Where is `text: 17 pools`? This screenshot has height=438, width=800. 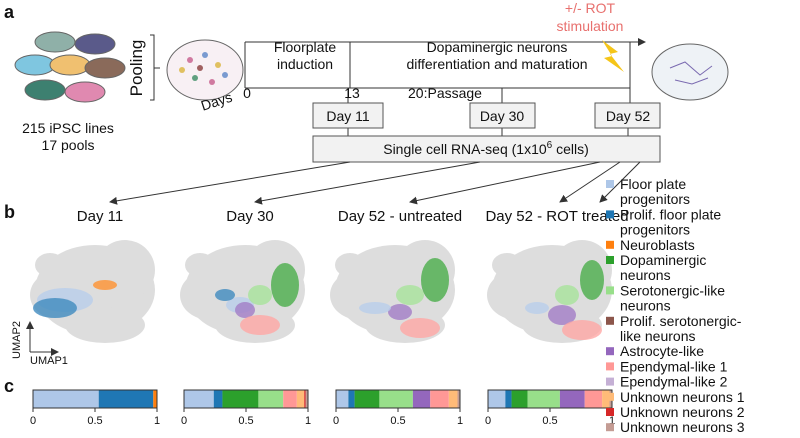 text: 17 pools is located at coordinates (68, 145).